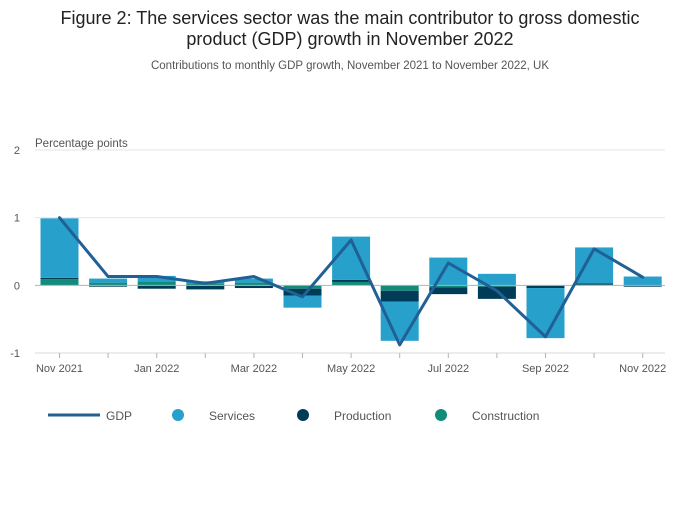 The image size is (700, 507). I want to click on x-tick-label: Jul 2022, so click(449, 369).